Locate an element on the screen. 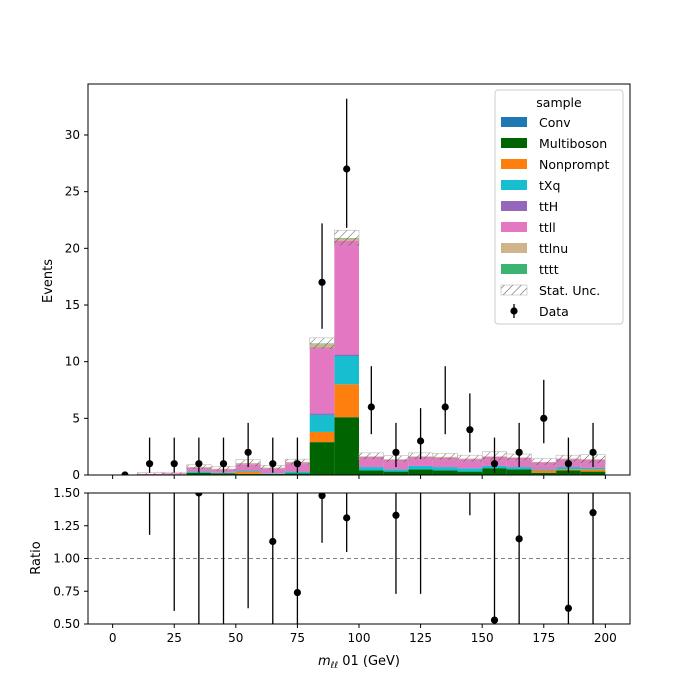  legend-swatch-tth is located at coordinates (514, 206).